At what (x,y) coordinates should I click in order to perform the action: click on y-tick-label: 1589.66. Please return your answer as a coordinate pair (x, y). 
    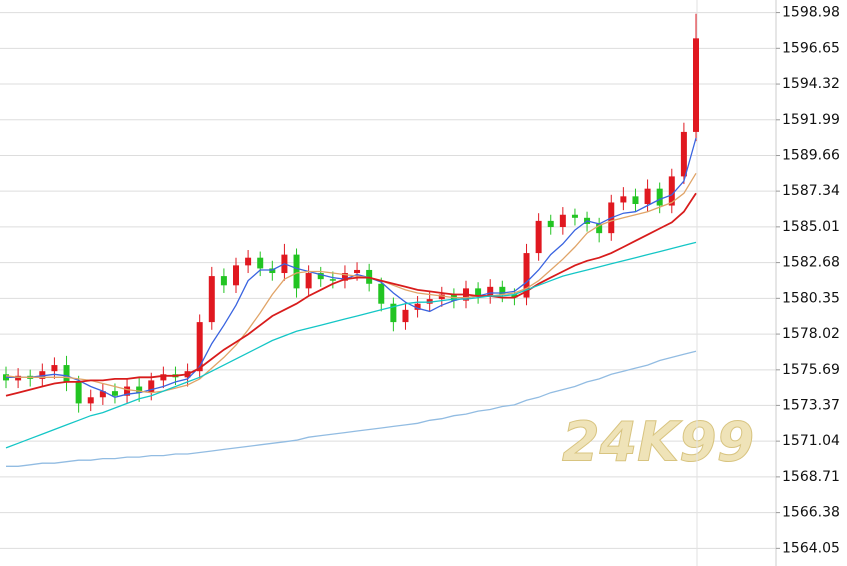
    Looking at the image, I should click on (811, 156).